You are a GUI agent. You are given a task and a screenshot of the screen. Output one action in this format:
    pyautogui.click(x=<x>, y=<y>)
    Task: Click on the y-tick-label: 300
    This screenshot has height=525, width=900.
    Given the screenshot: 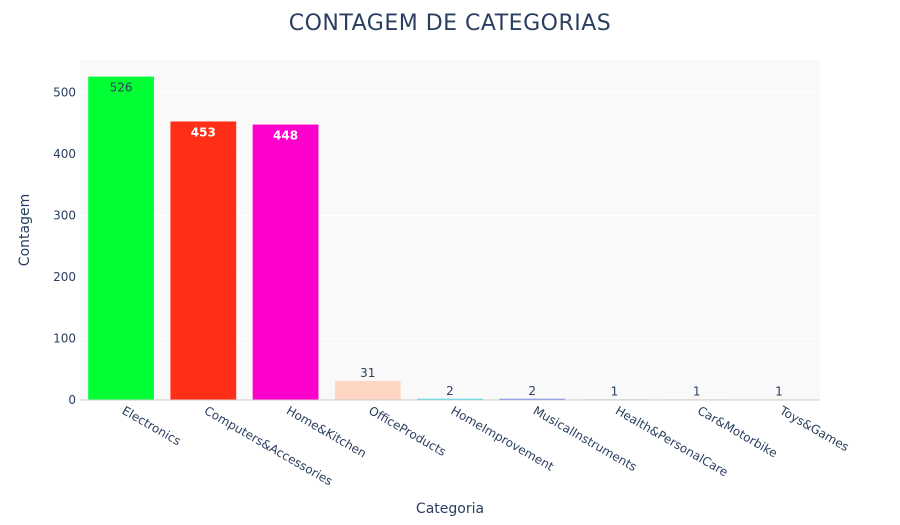 What is the action you would take?
    pyautogui.click(x=64, y=216)
    